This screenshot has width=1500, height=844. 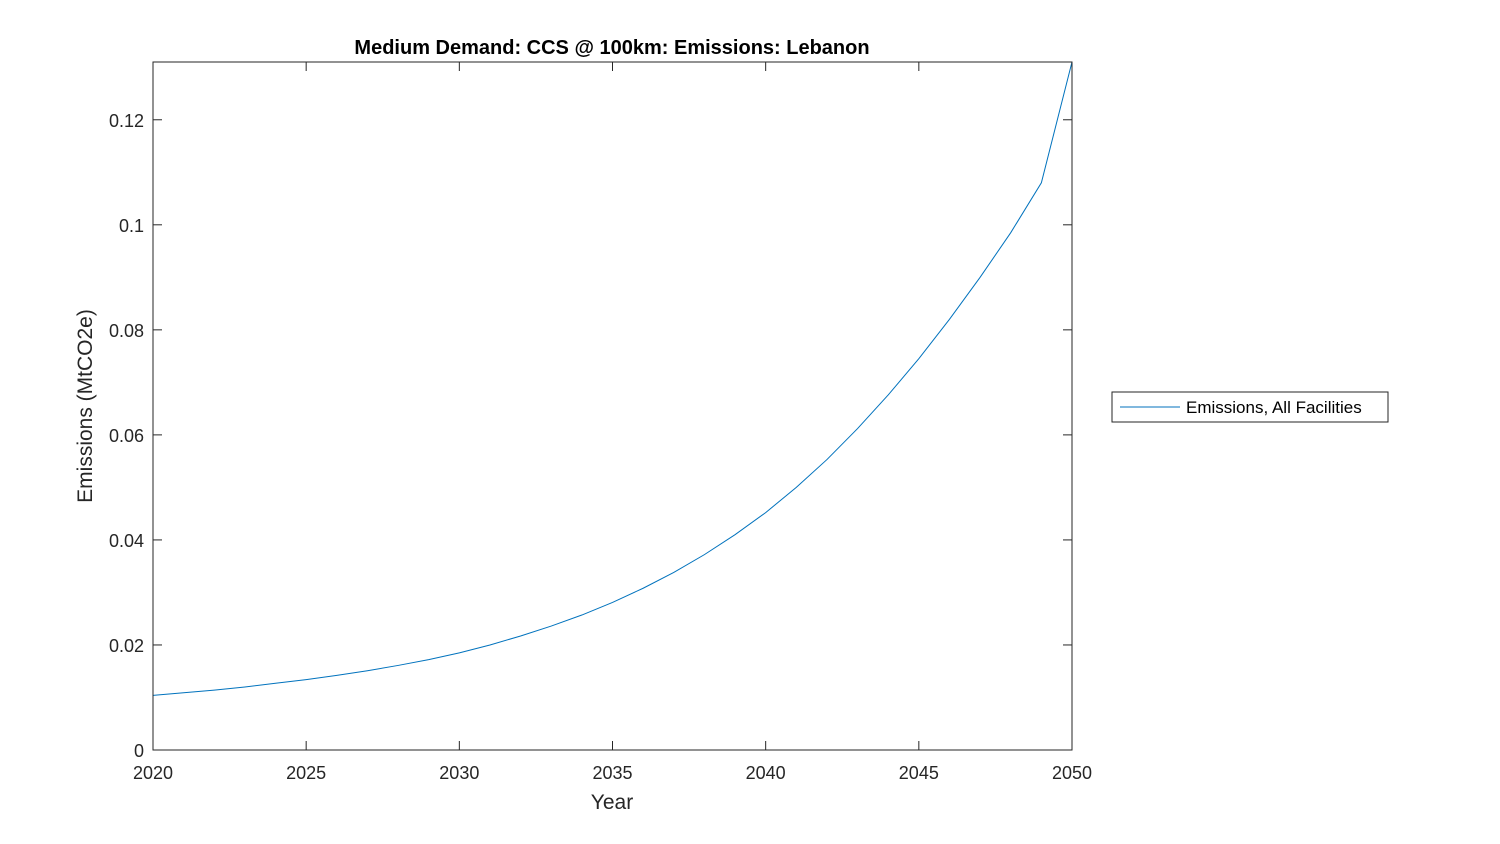 What do you see at coordinates (131, 226) in the screenshot?
I see `y-tick-label: 0.1` at bounding box center [131, 226].